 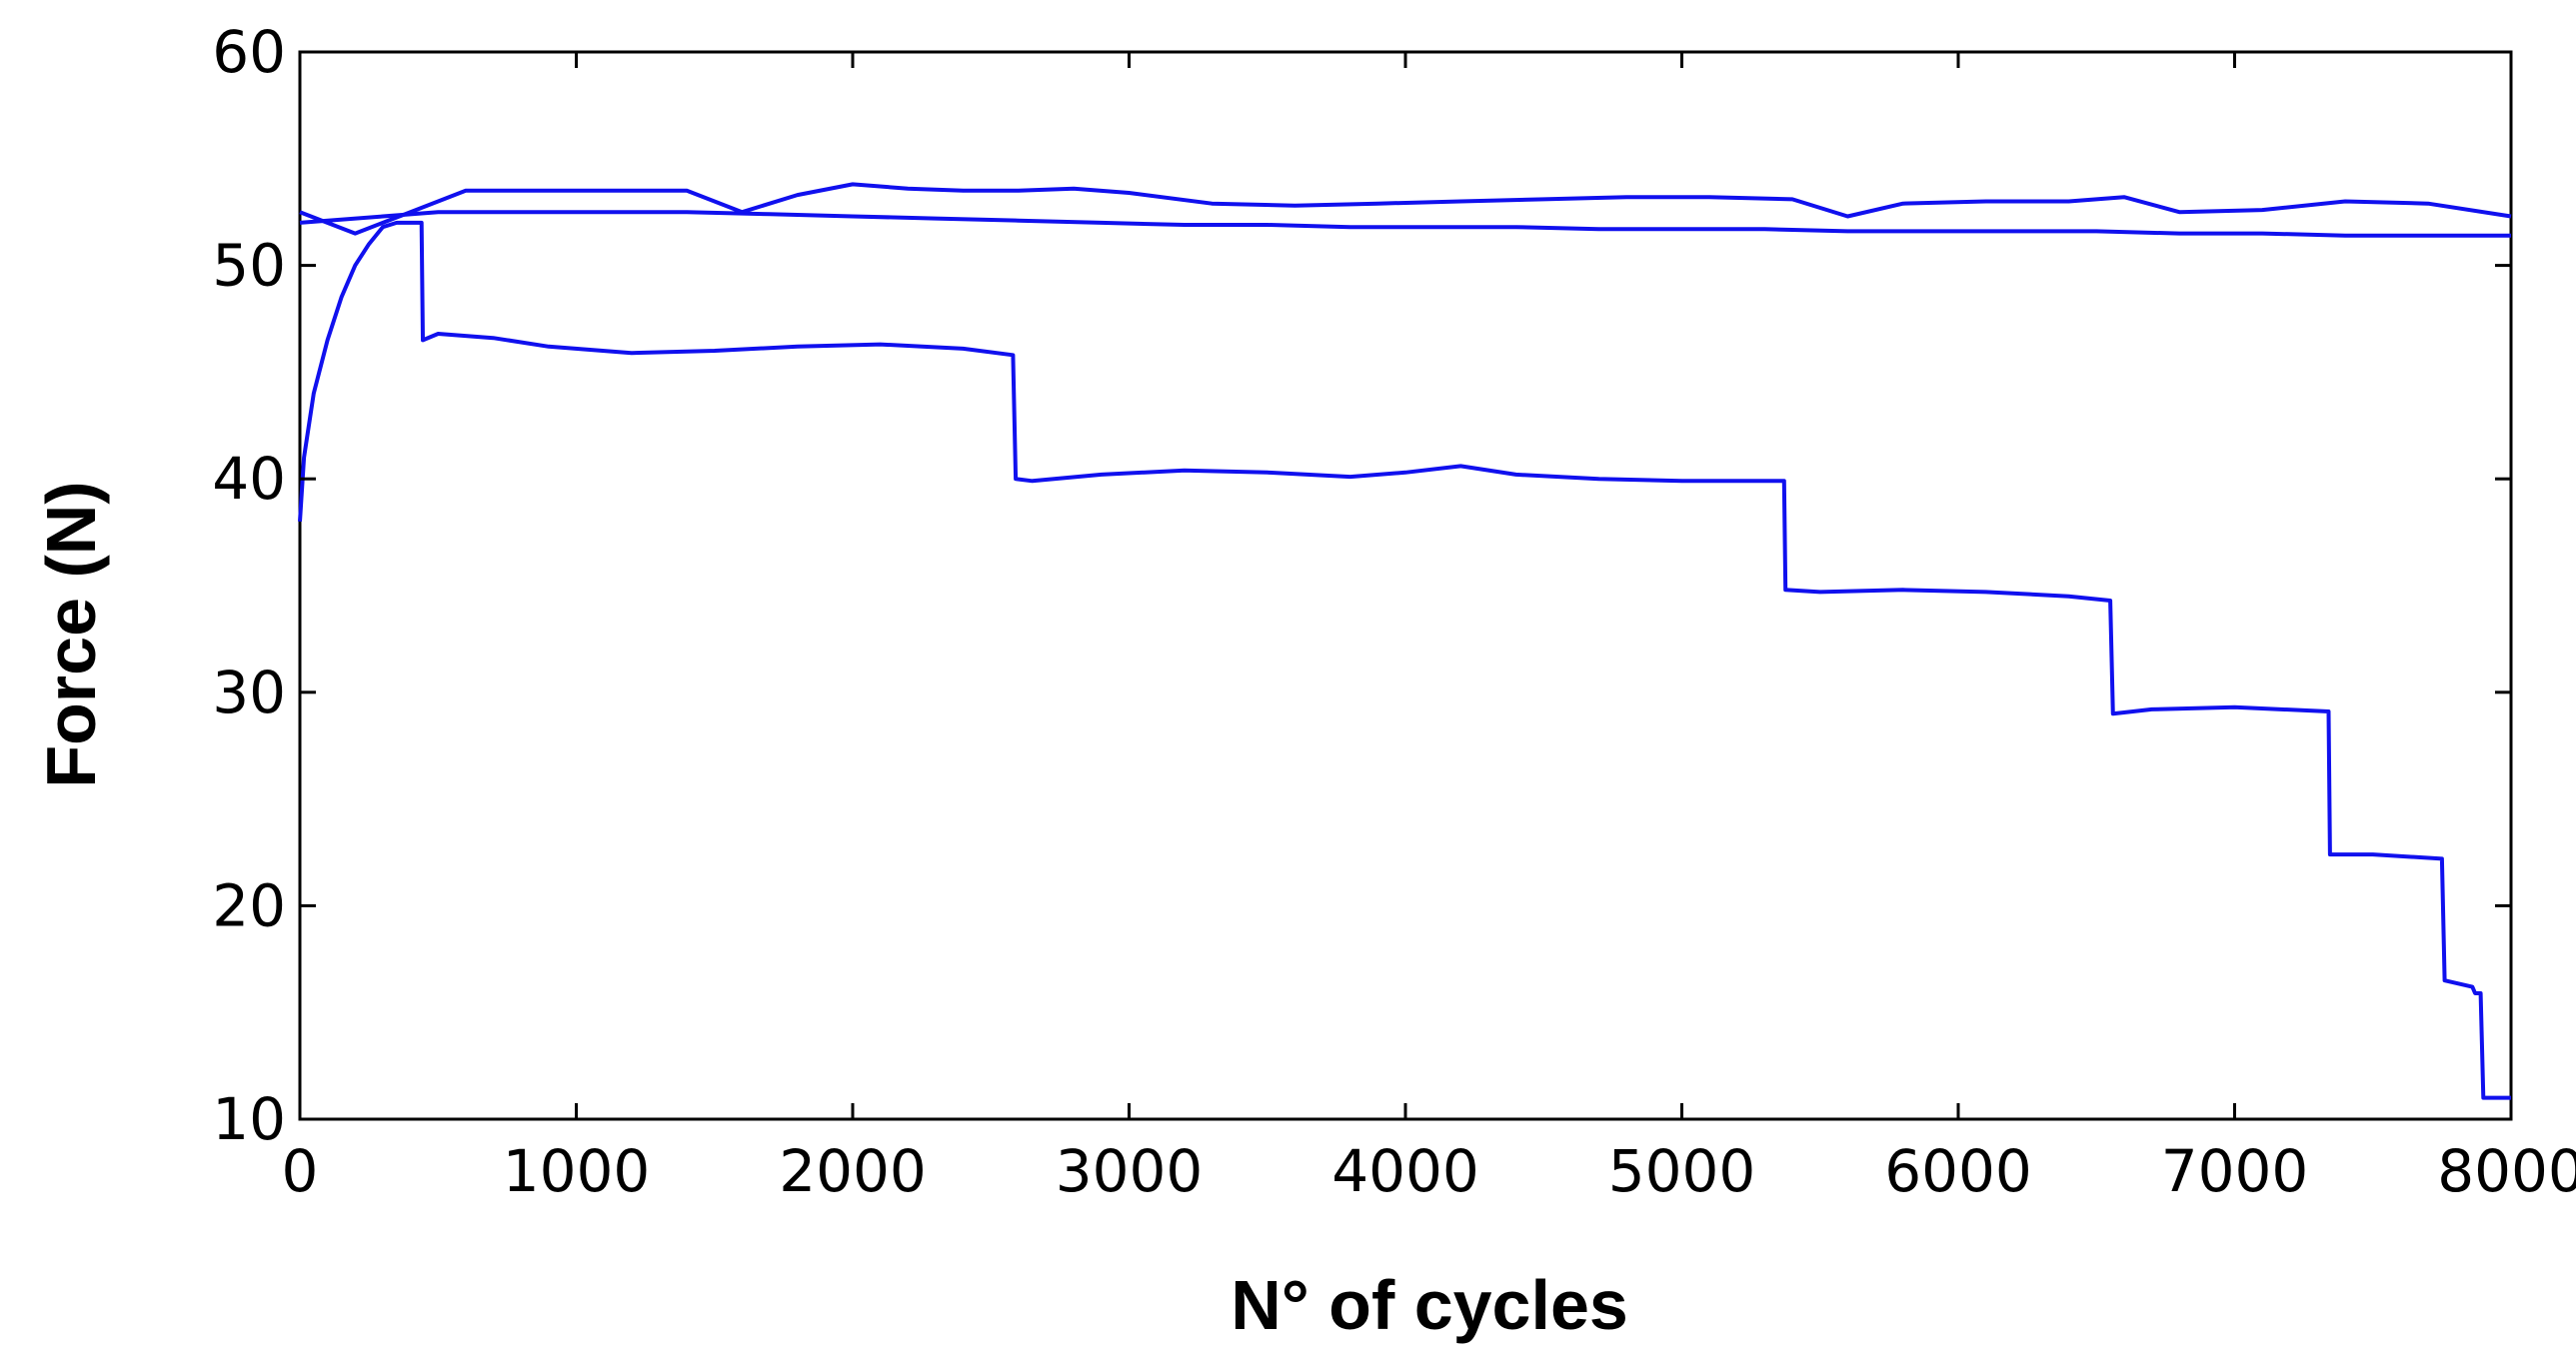 I want to click on y-tick-label: 50, so click(x=249, y=266).